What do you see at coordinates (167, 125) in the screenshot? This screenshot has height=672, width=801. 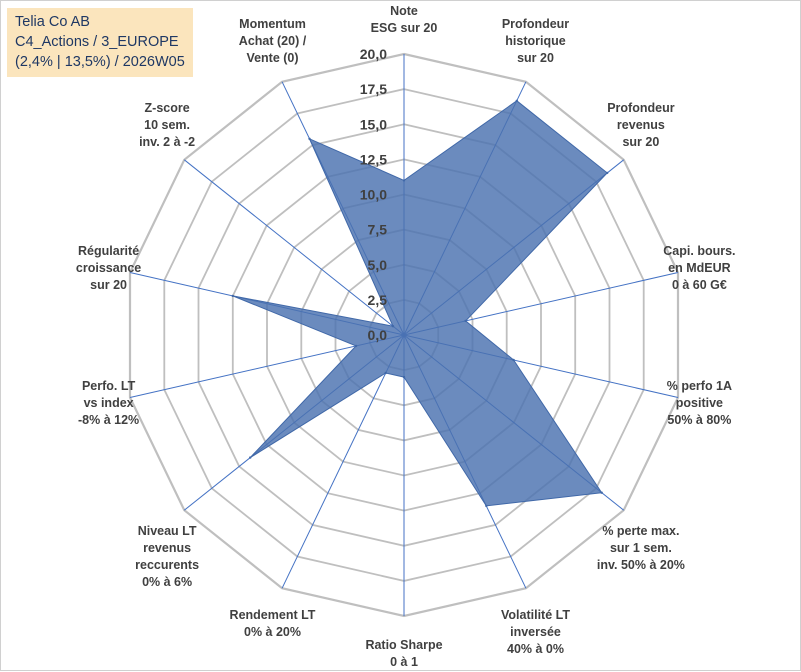 I see `axis-label: Z-score 10 sem. inv. 2 à -2` at bounding box center [167, 125].